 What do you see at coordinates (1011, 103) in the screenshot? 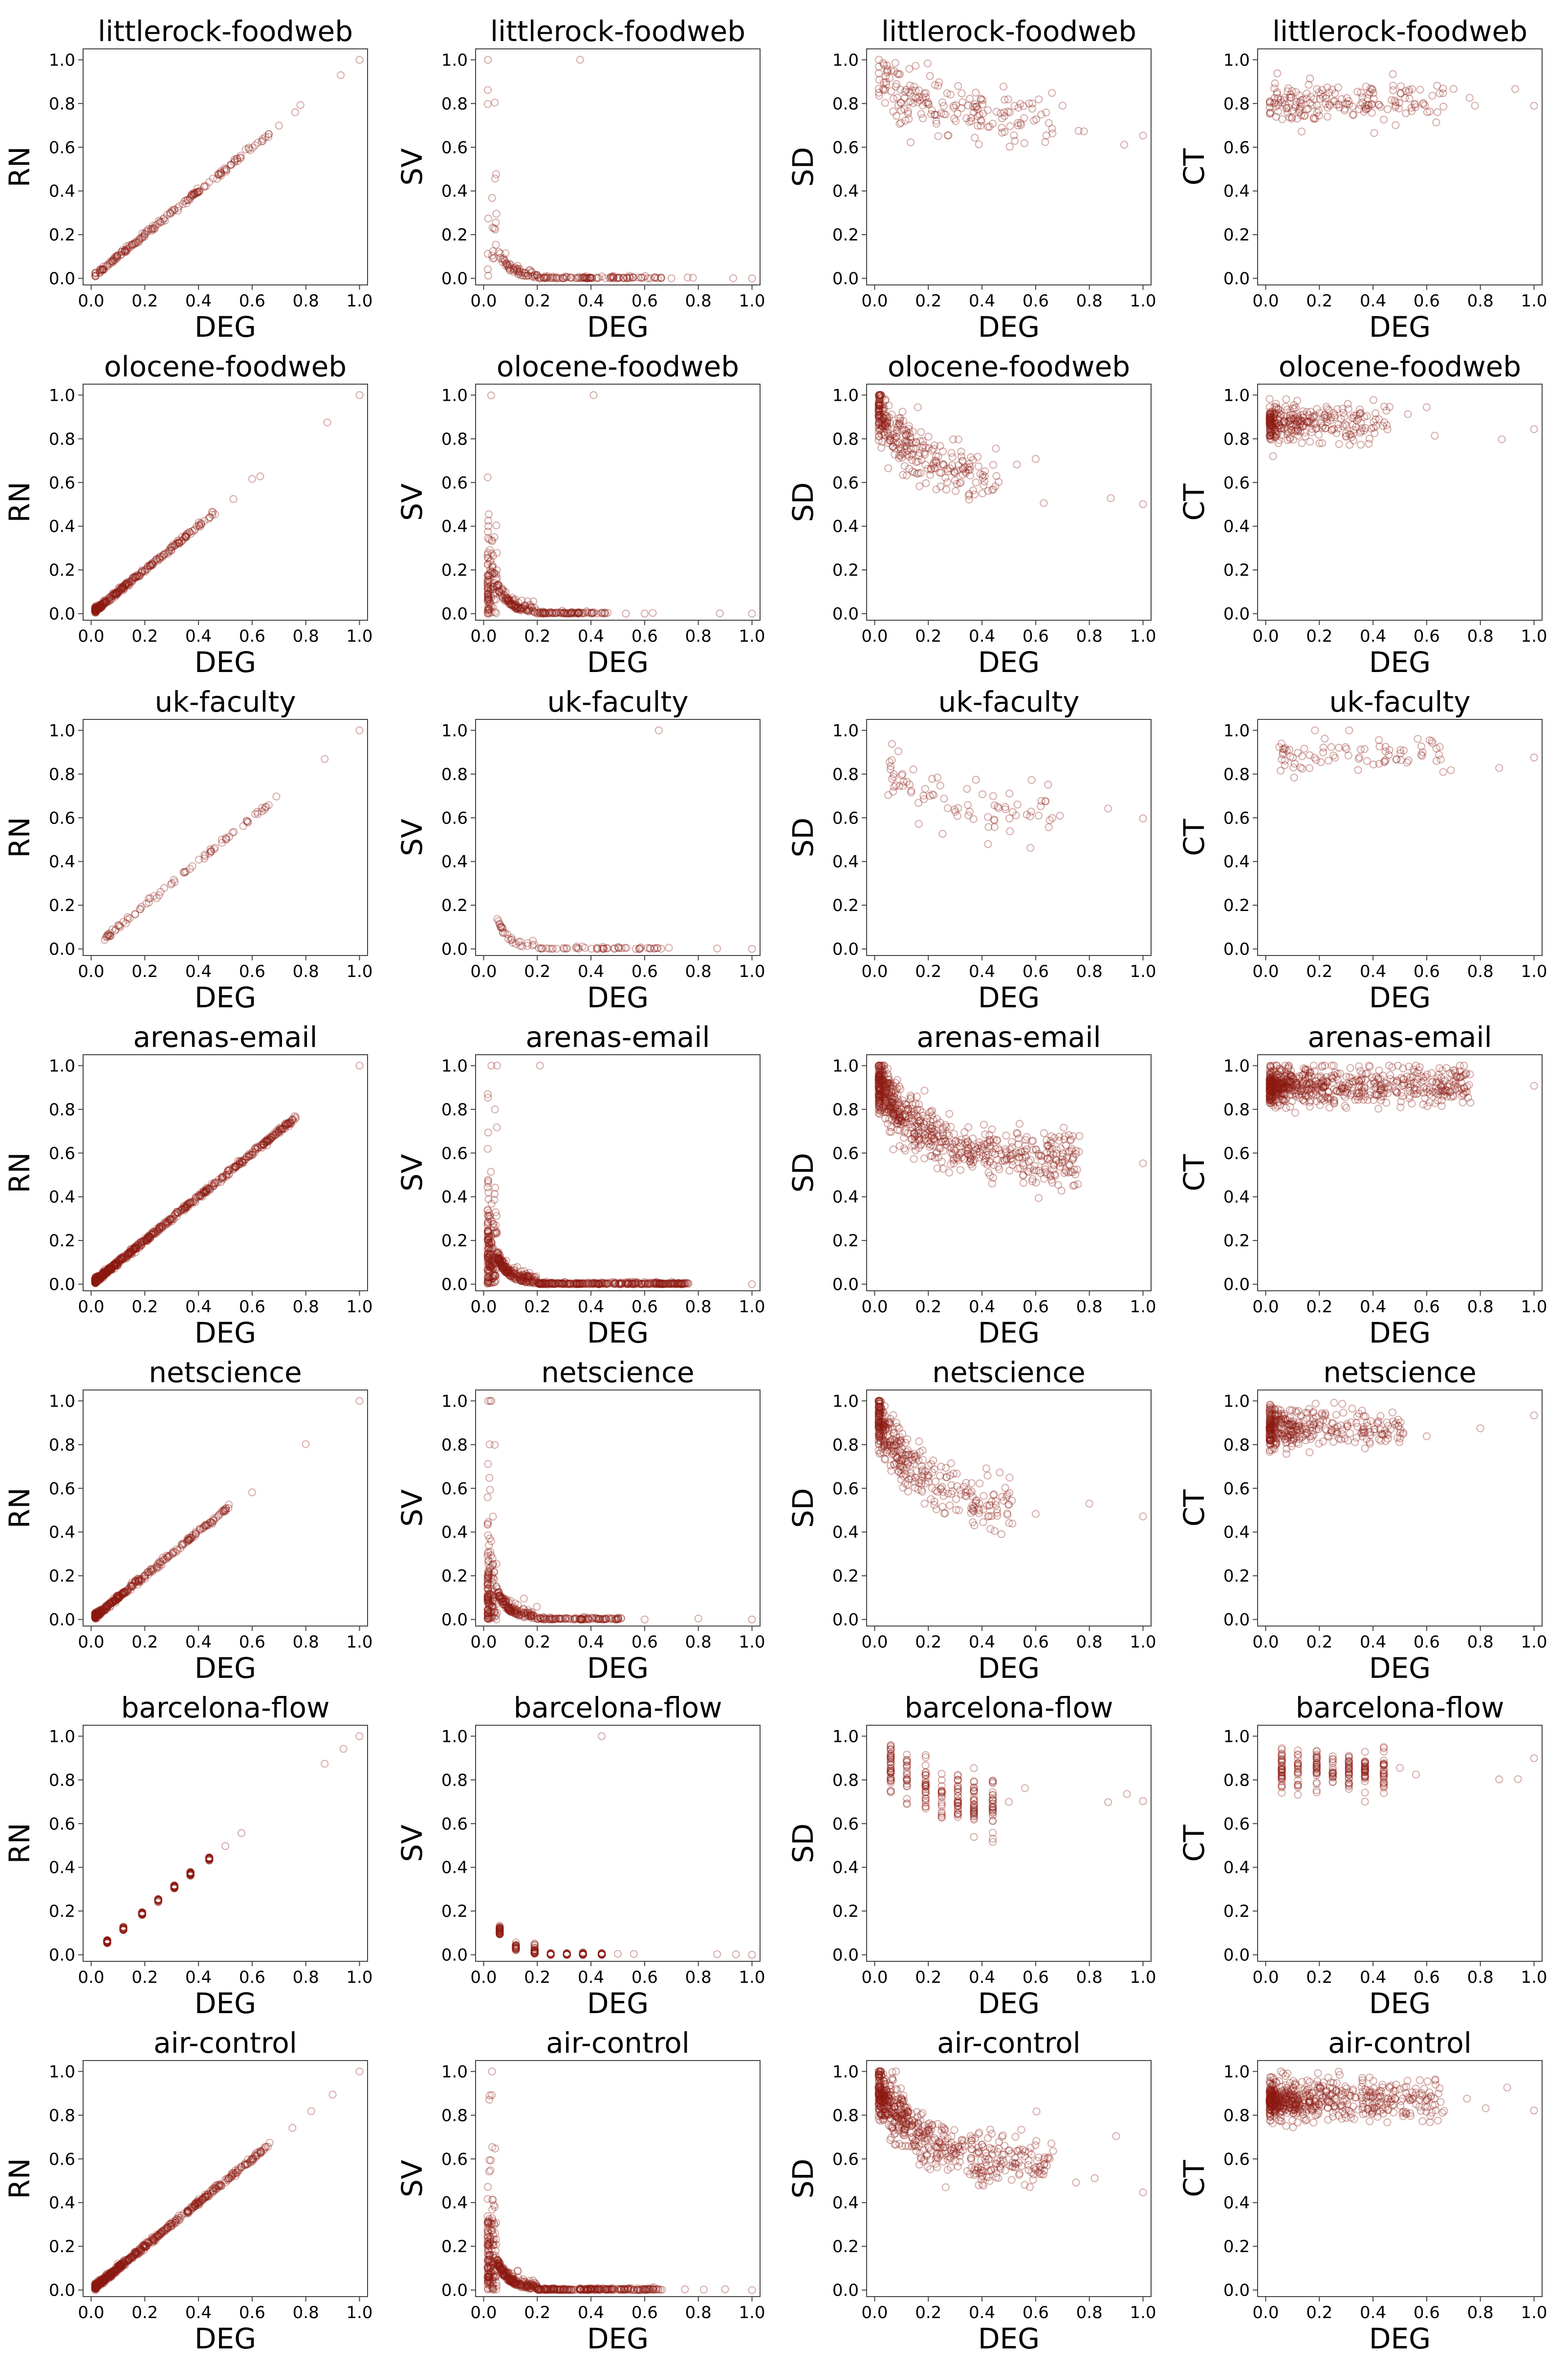
I see `scatter-points` at bounding box center [1011, 103].